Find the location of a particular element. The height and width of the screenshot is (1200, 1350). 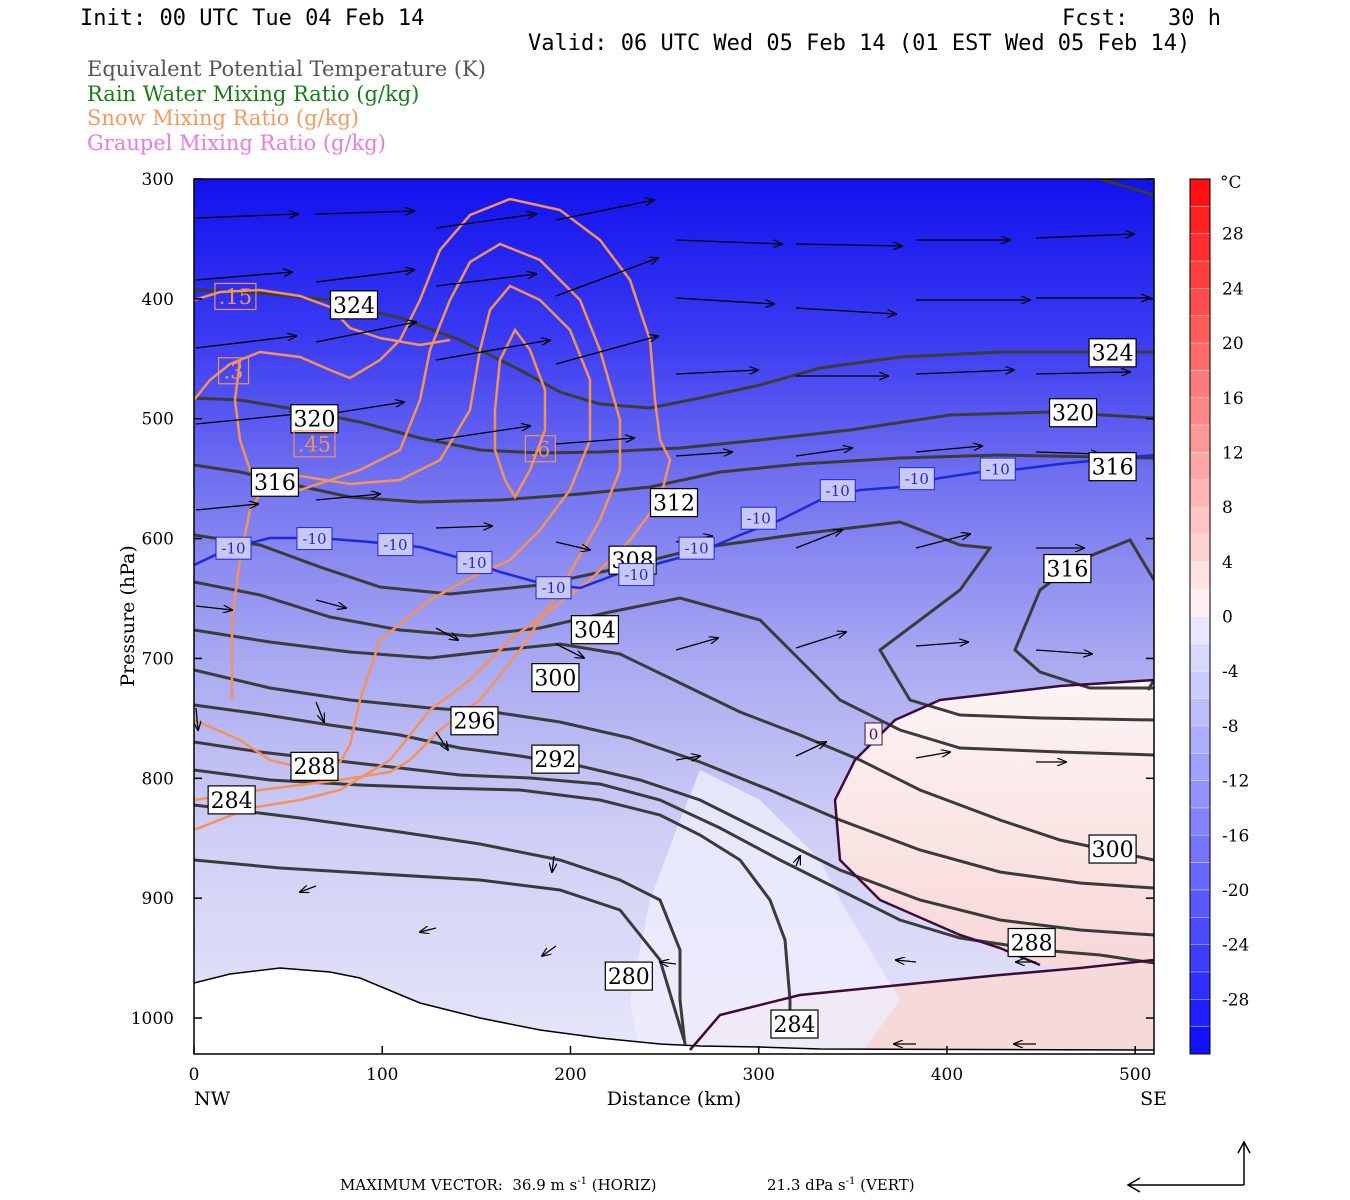

theta-e-contour-label: 284 is located at coordinates (794, 1024).